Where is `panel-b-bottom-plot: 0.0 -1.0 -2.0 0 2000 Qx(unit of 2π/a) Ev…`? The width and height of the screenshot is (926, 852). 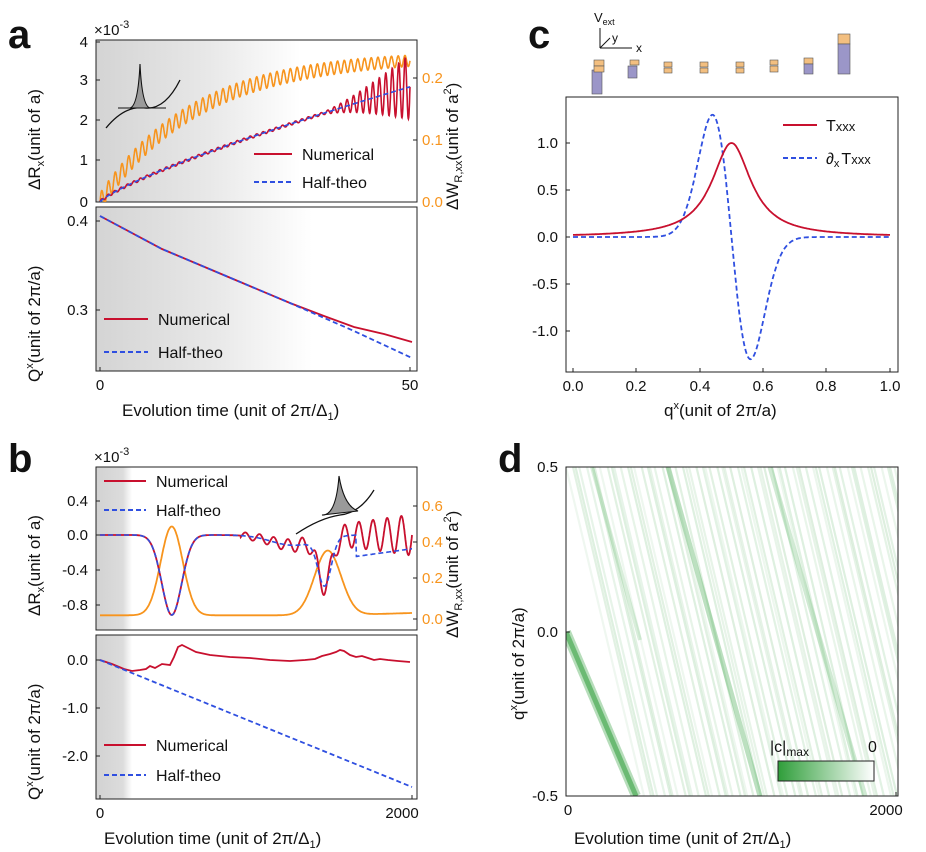
panel-b-bottom-plot: 0.0 -1.0 -2.0 0 2000 Qx(unit of 2π/a) Ev… is located at coordinates (221, 742).